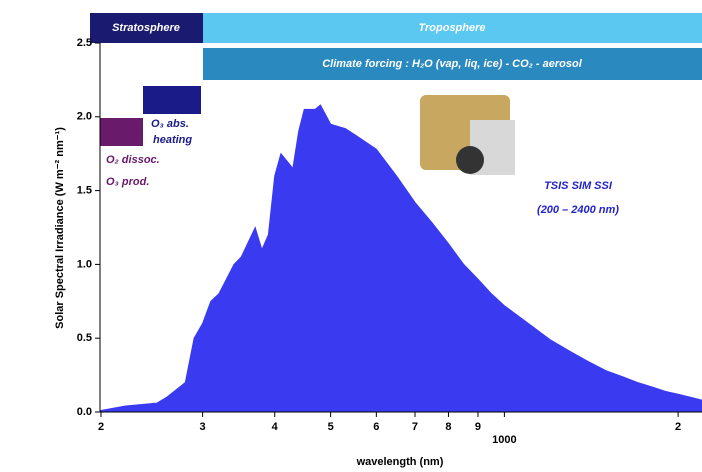 This screenshot has height=472, width=702. I want to click on x-tick-label: 8, so click(448, 427).